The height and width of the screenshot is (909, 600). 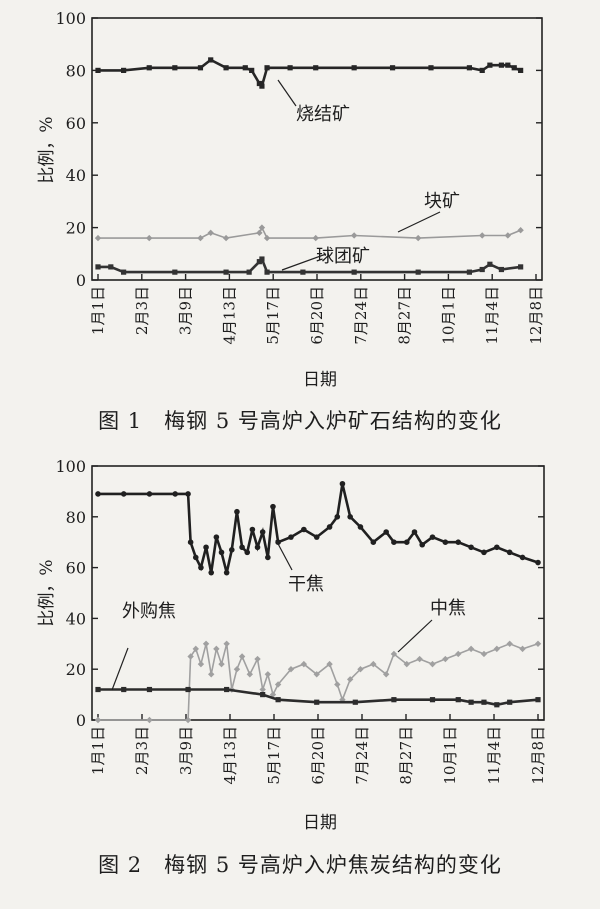 What do you see at coordinates (76, 175) in the screenshot?
I see `y-tick-label: 40` at bounding box center [76, 175].